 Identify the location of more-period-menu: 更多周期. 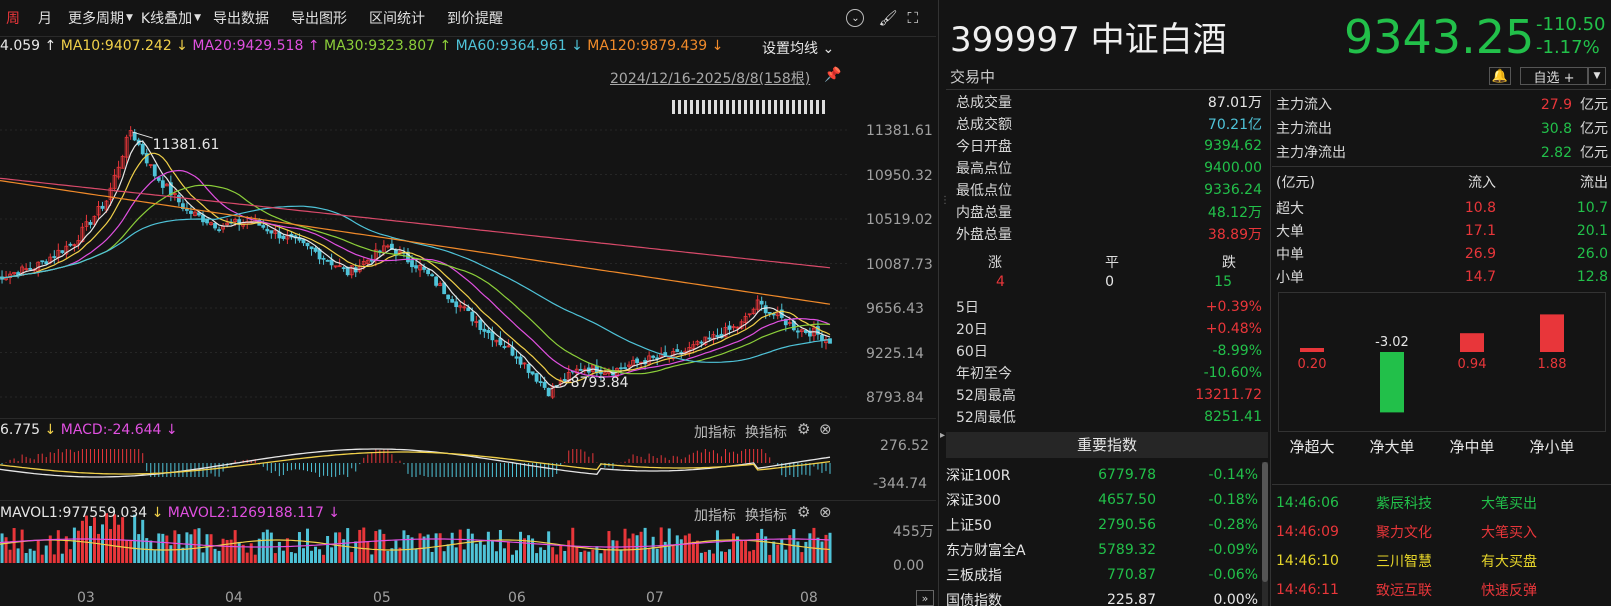
(96, 19).